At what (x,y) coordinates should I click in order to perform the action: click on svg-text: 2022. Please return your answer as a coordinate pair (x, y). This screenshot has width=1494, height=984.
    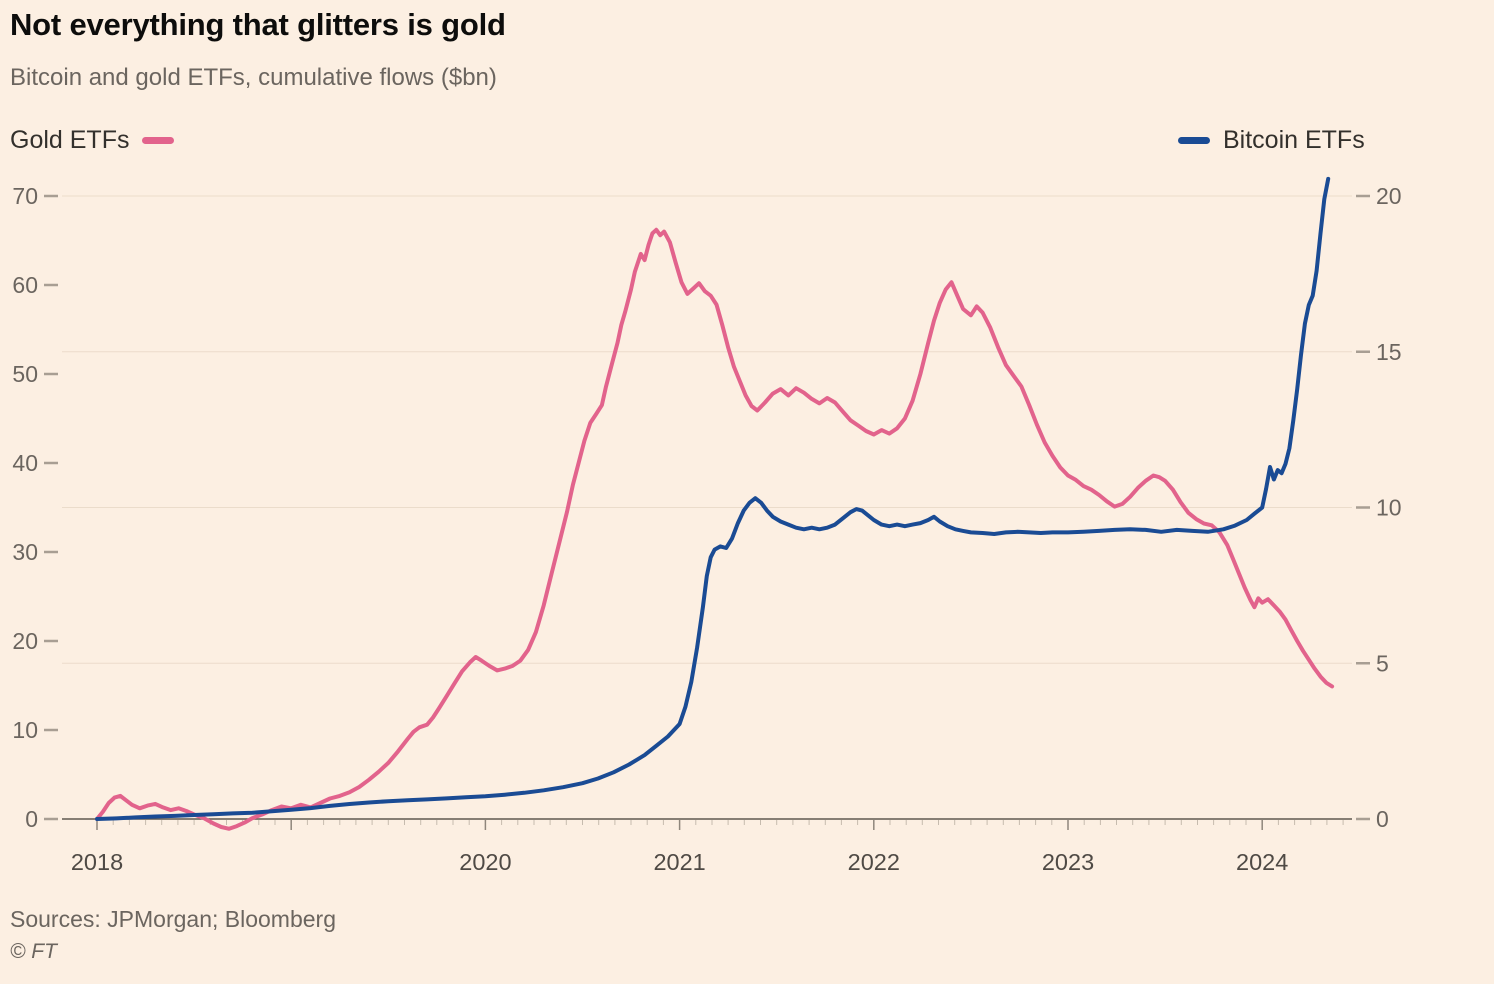
    Looking at the image, I should click on (874, 862).